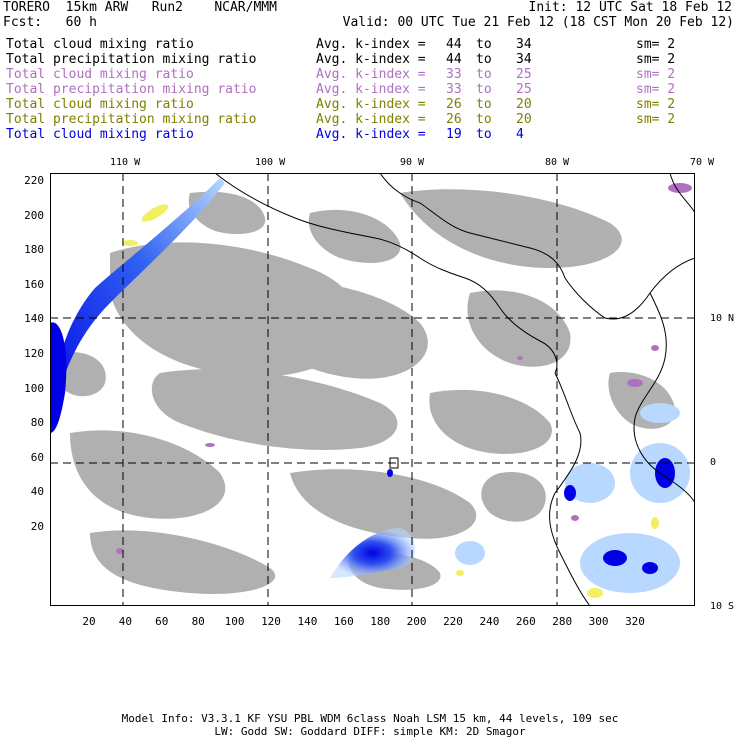  Describe the element at coordinates (412, 162) in the screenshot. I see `lon-label: 90 W` at that location.